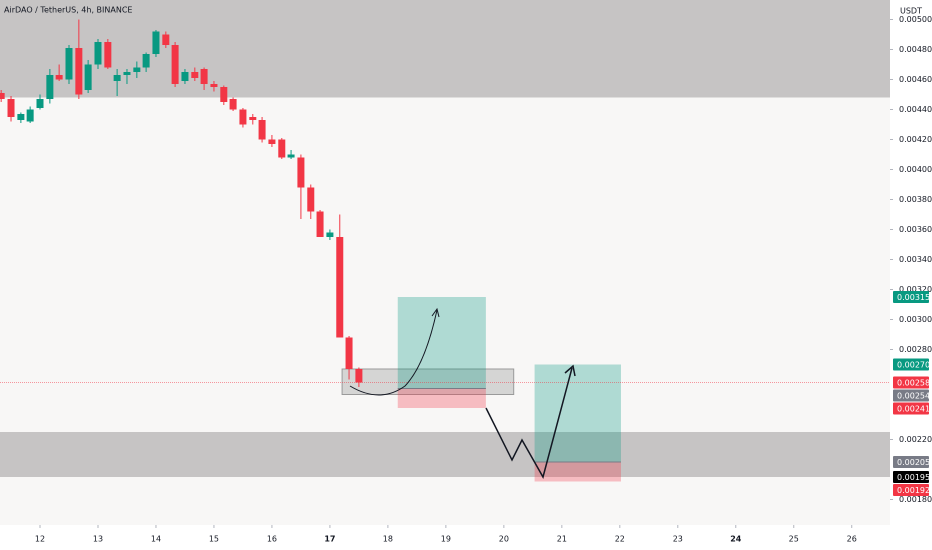 The image size is (932, 550). What do you see at coordinates (913, 297) in the screenshot?
I see `price-badge-label: 0.00315` at bounding box center [913, 297].